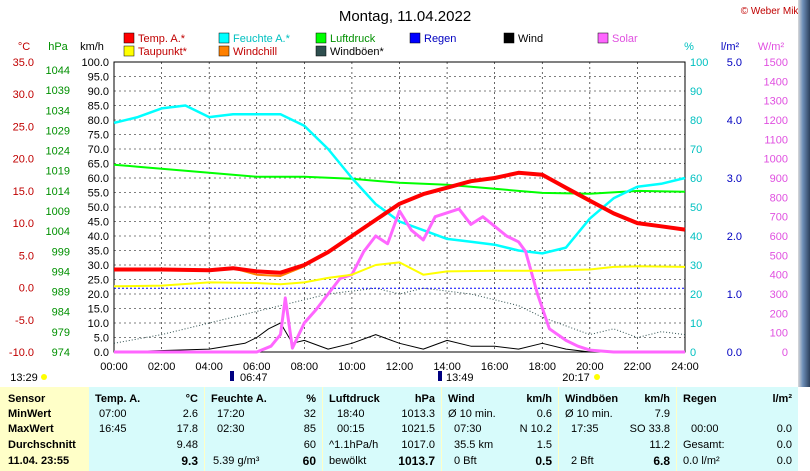  Describe the element at coordinates (24, 321) in the screenshot. I see `tick-temp: -5.0` at that location.